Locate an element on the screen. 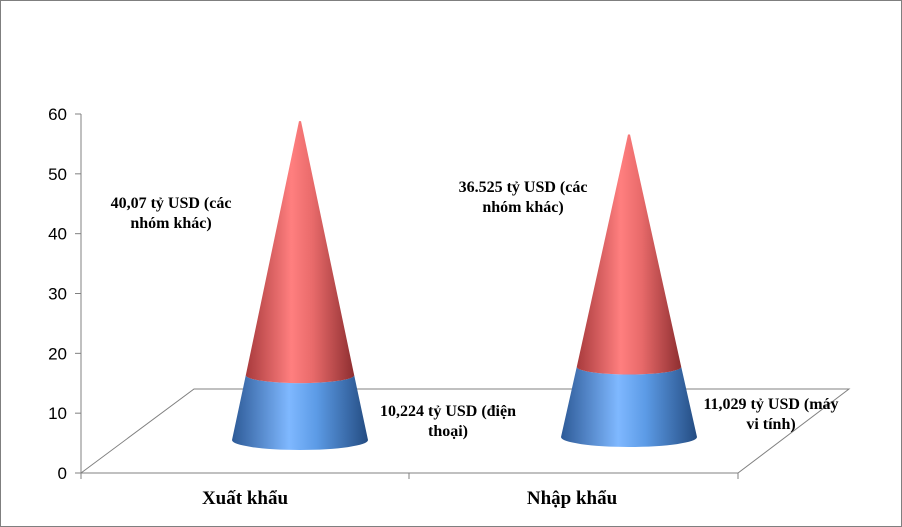  y-tick-label: 10 is located at coordinates (57, 413).